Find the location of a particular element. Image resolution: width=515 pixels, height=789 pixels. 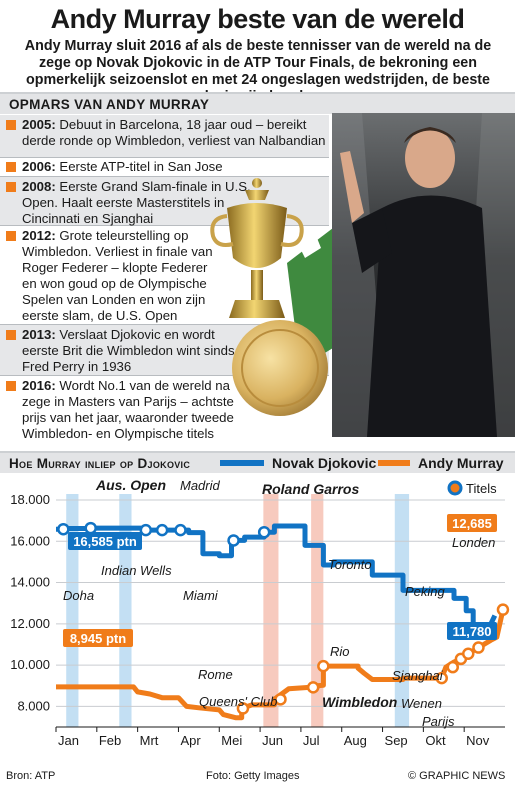

x-tick-label: Okt is located at coordinates (435, 740).